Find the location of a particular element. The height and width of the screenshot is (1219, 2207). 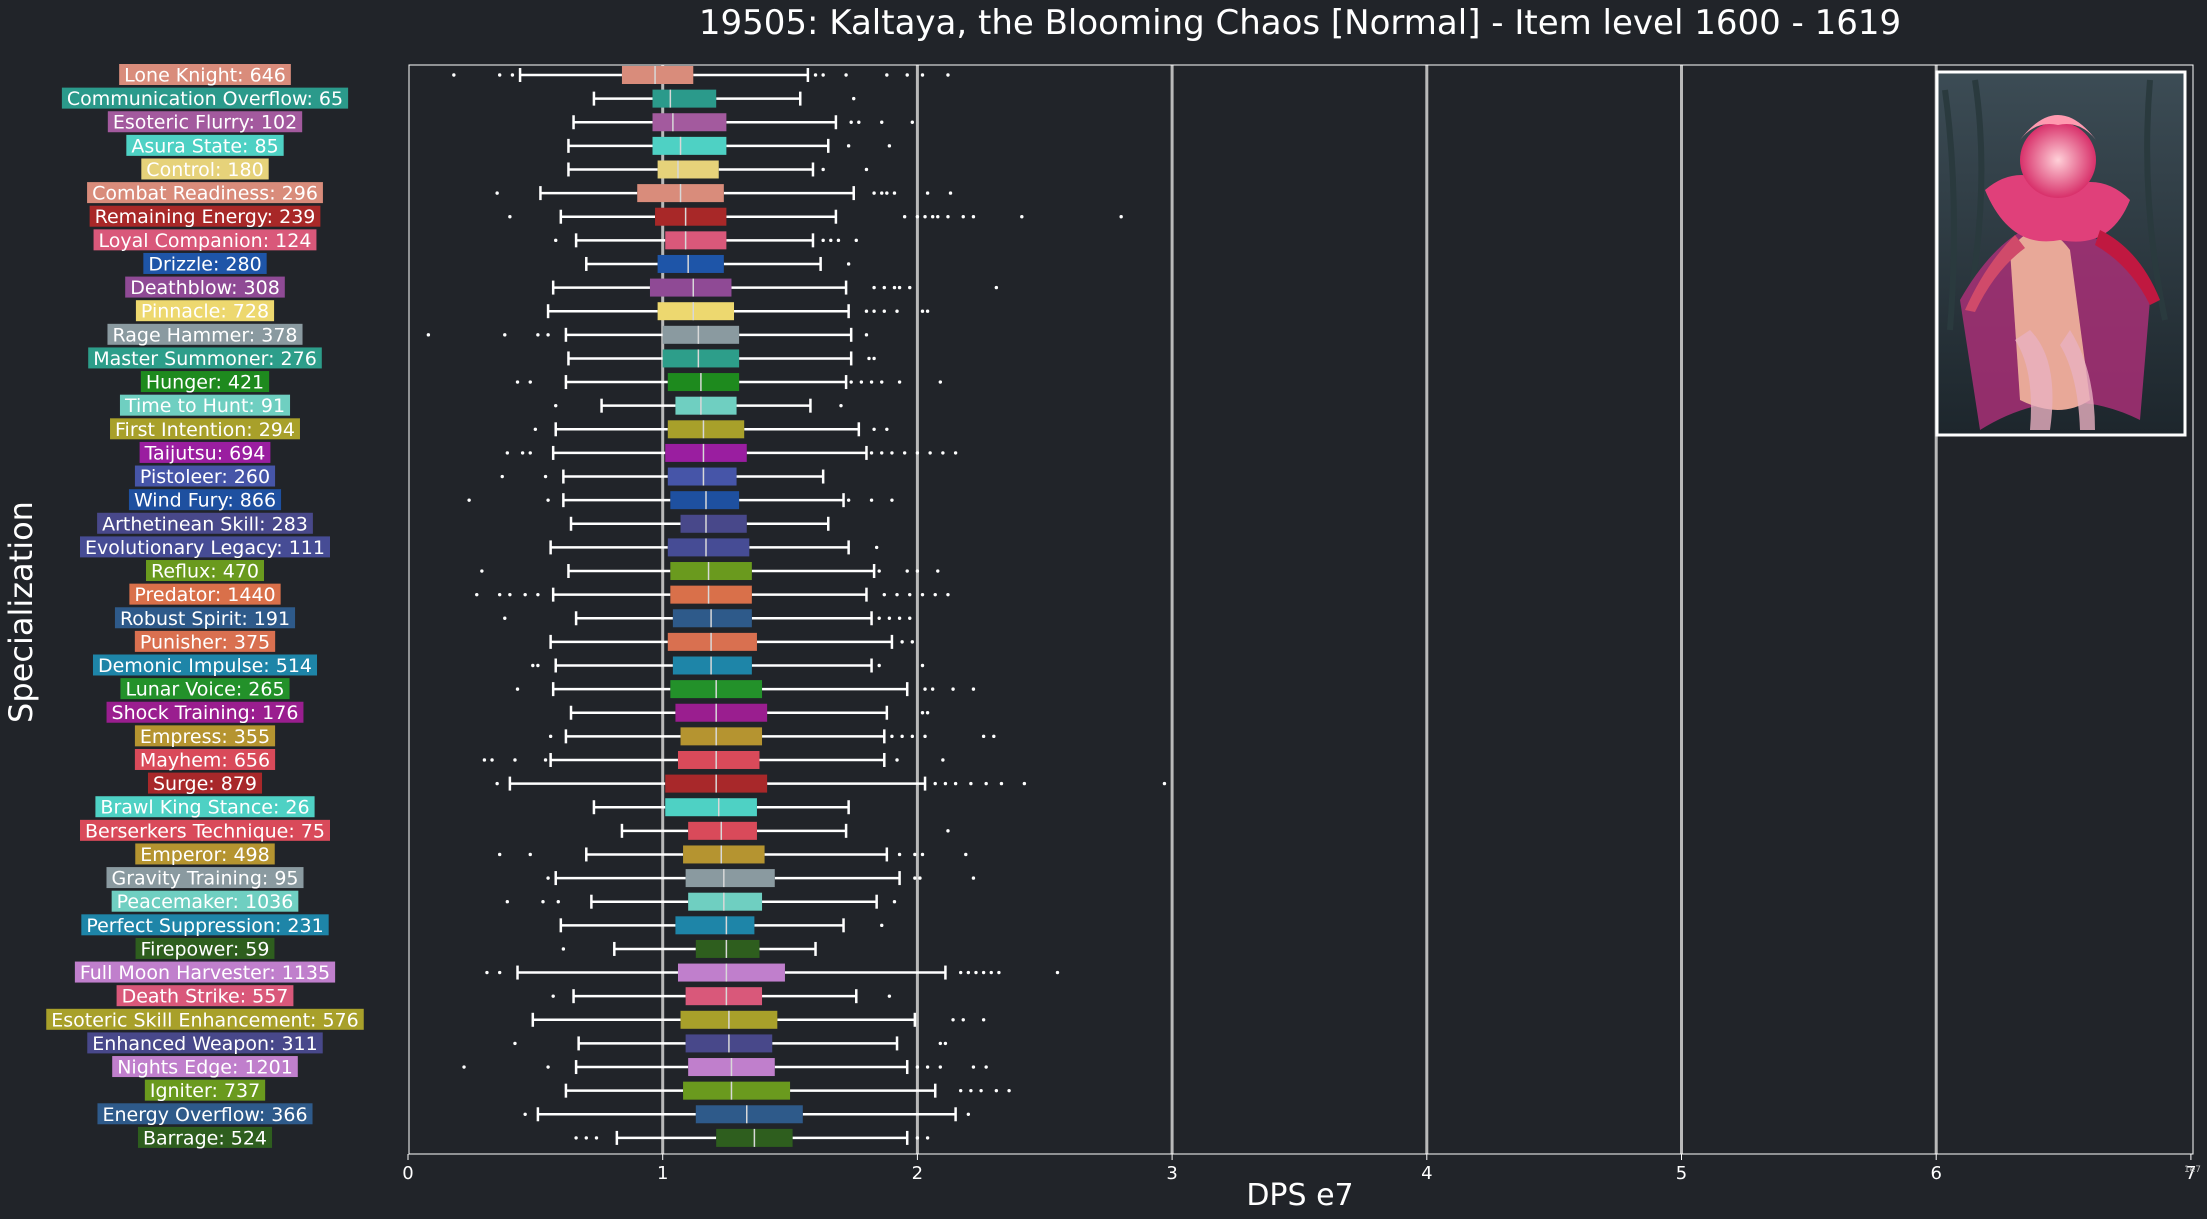

x-tick-label: 2 is located at coordinates (917, 1173).